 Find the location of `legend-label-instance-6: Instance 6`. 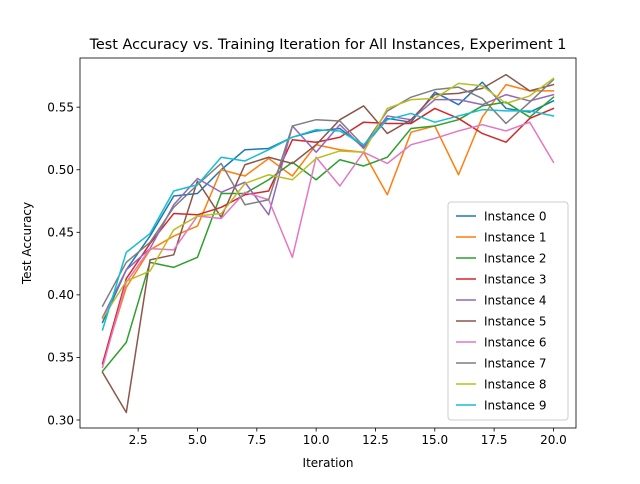

legend-label-instance-6: Instance 6 is located at coordinates (515, 342).